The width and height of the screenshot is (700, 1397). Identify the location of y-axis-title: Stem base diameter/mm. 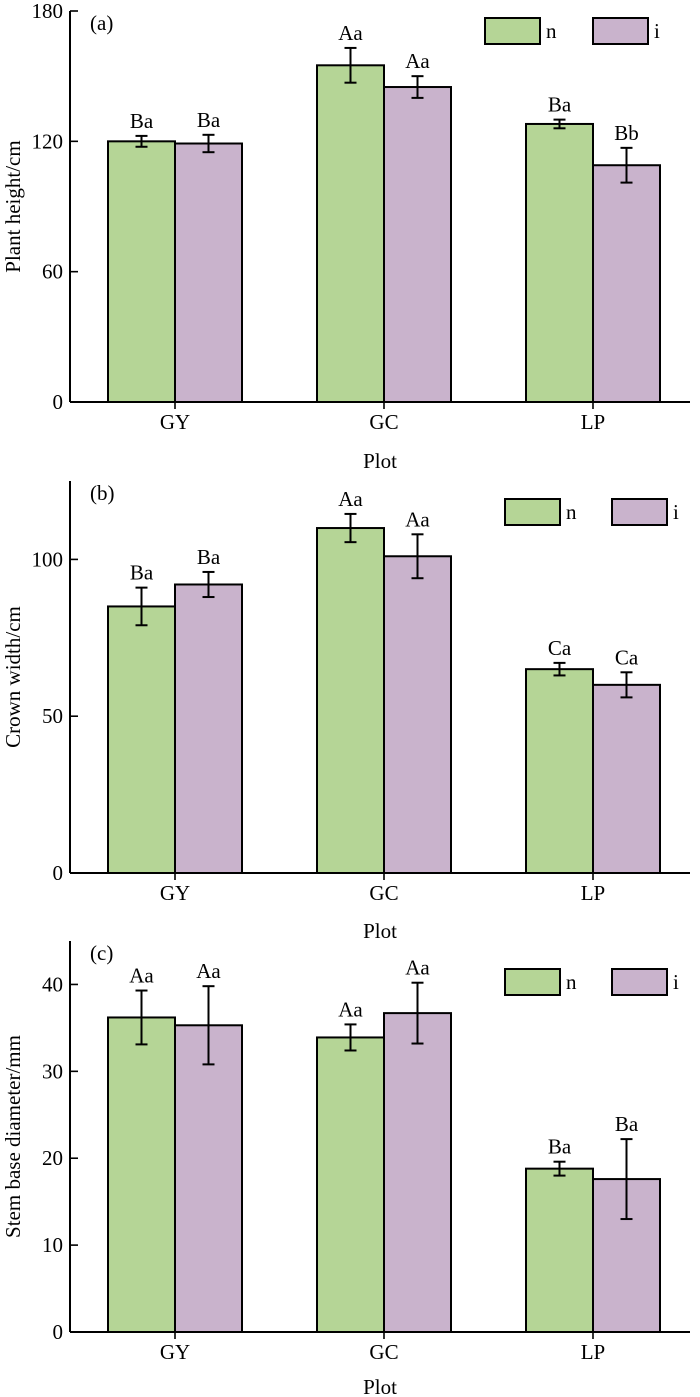
(13, 1136).